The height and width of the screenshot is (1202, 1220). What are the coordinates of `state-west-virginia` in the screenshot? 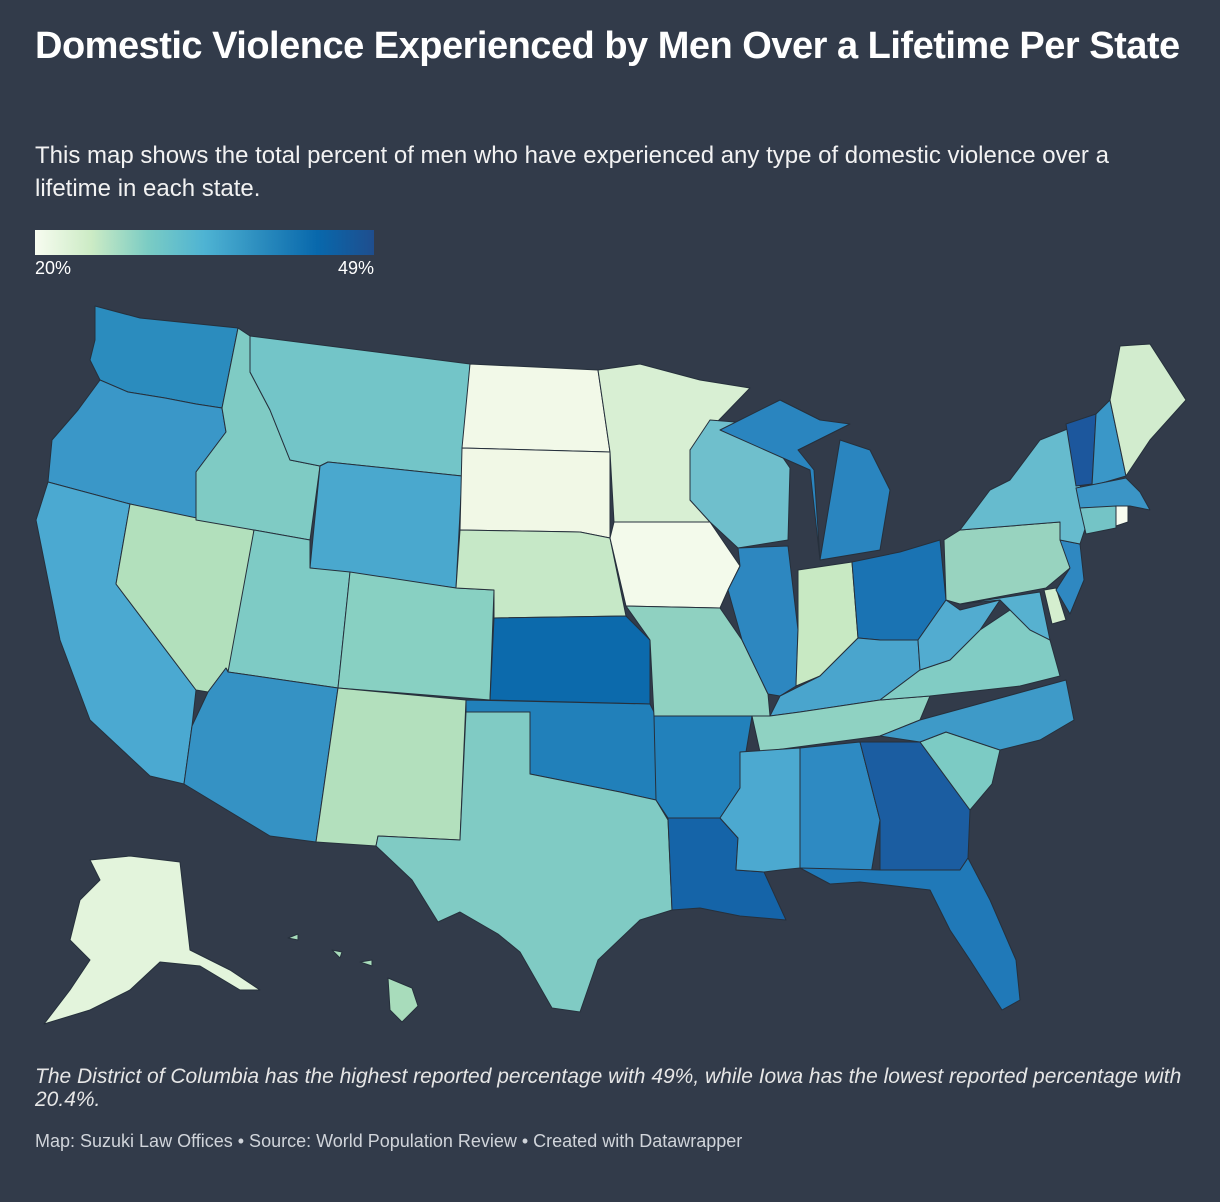 It's located at (959, 635).